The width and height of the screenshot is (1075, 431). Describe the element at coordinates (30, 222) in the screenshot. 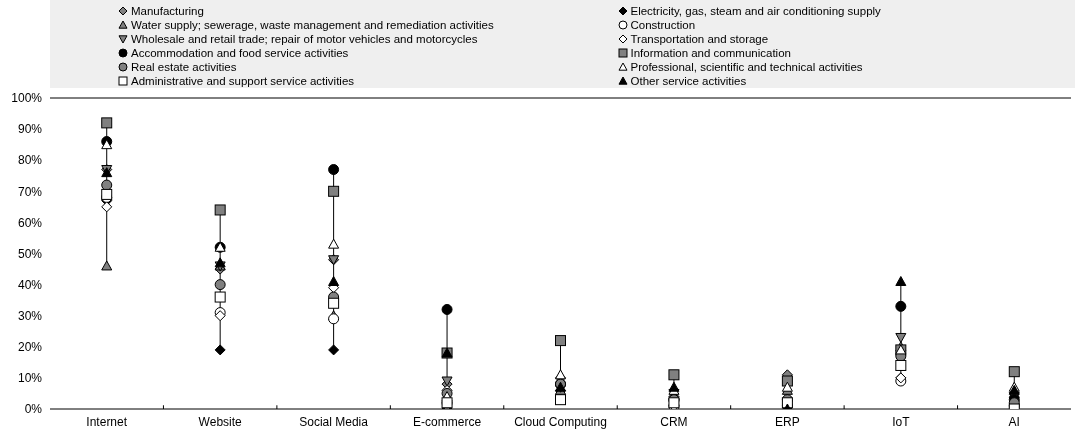

I see `y-tick-label: 60%` at that location.